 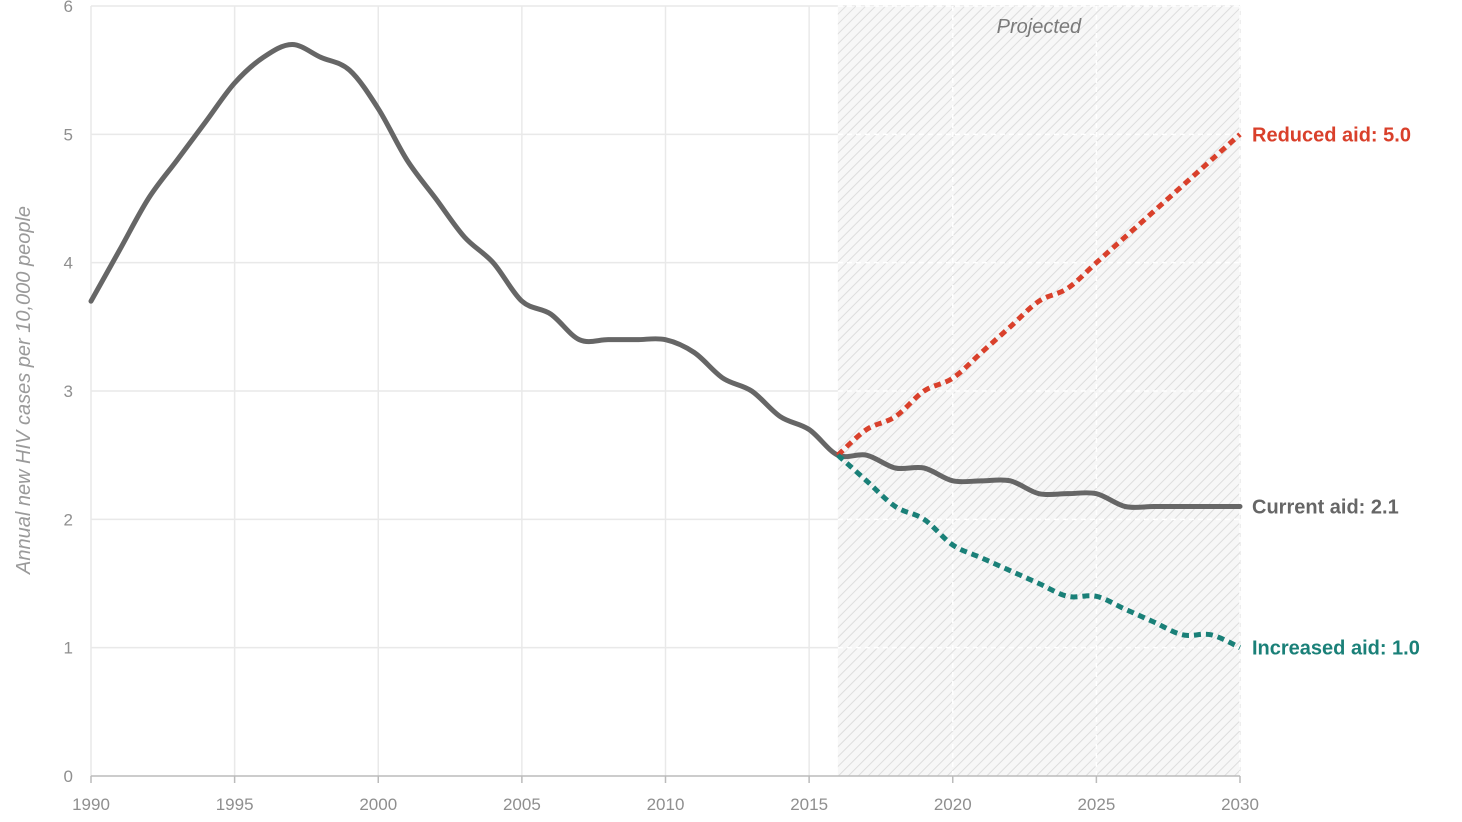 I want to click on y-tick-label: 4, so click(x=68, y=263).